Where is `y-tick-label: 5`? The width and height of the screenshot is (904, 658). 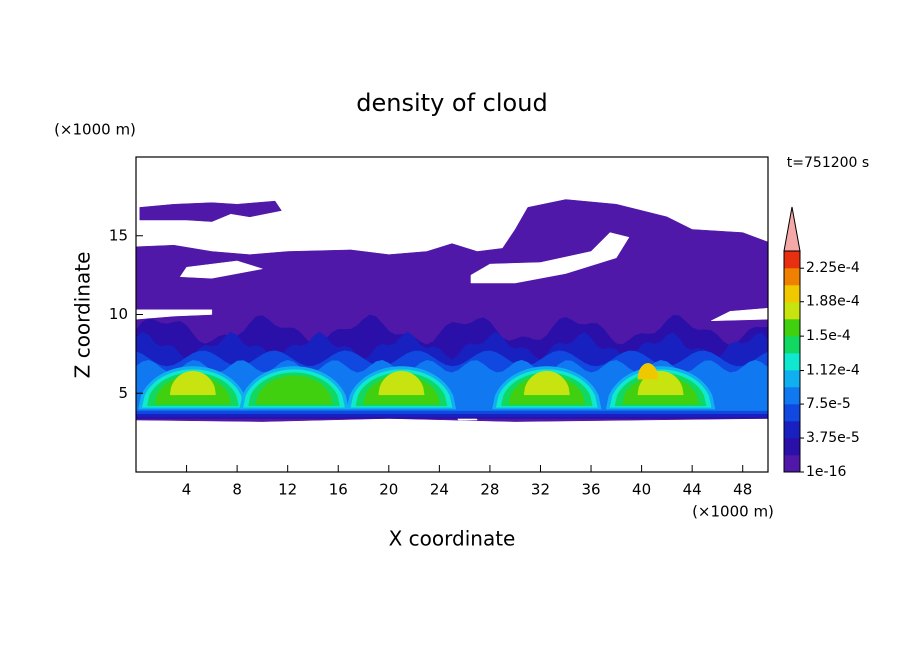 y-tick-label: 5 is located at coordinates (123, 393).